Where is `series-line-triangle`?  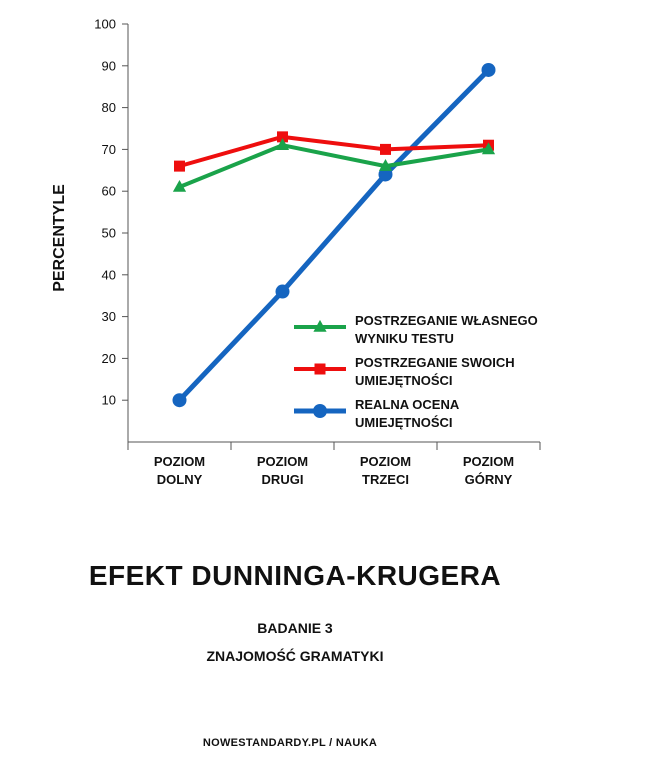
series-line-triangle is located at coordinates (333, 166).